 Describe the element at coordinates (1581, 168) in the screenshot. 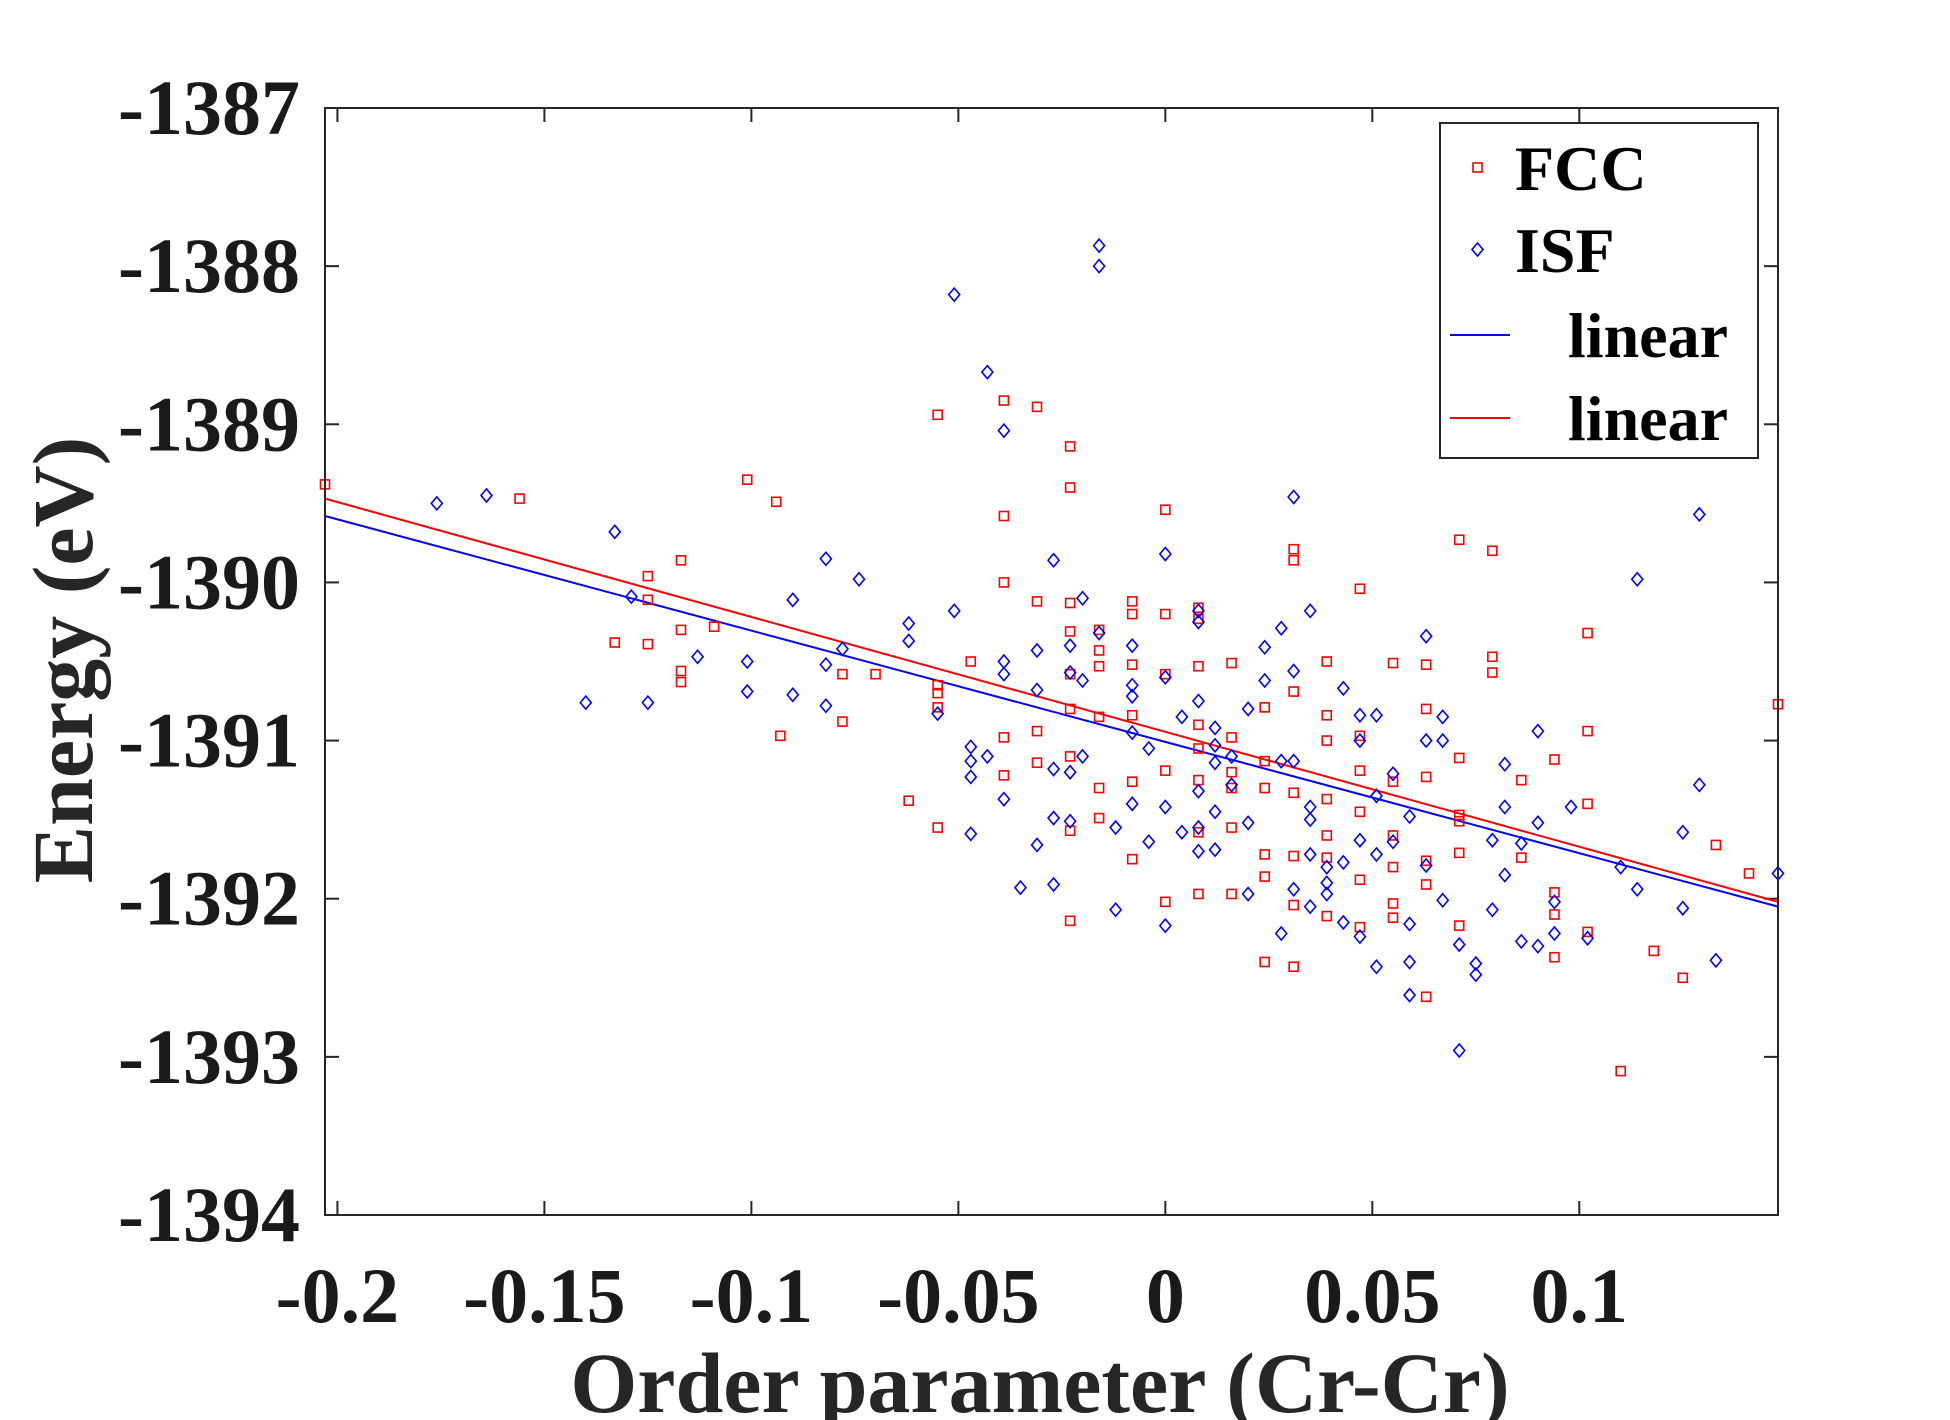

I see `legend-fcc-label: FCC` at that location.